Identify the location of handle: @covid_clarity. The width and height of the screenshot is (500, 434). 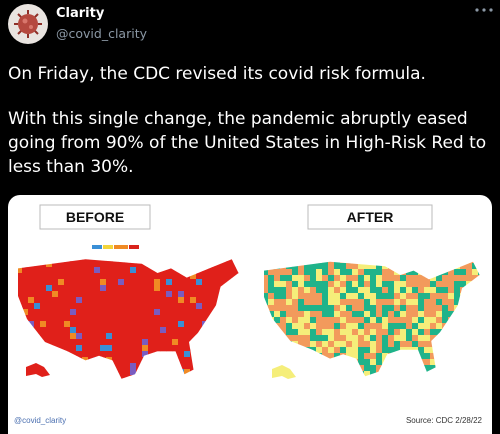
(101, 33).